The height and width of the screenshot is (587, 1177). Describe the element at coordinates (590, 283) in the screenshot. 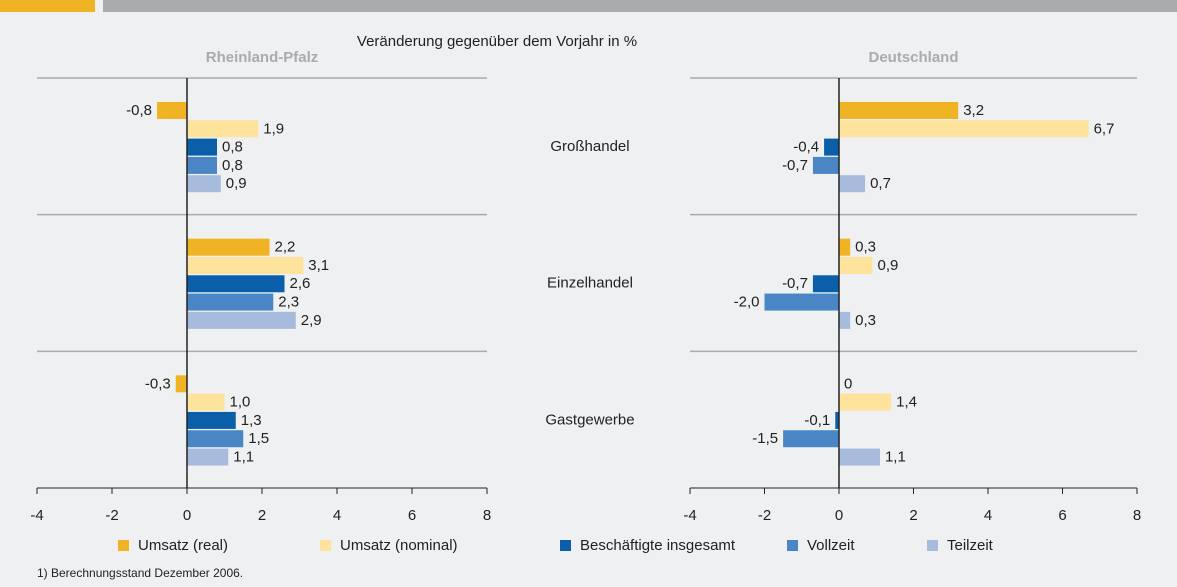

I see `category-label: Einzelhandel` at that location.